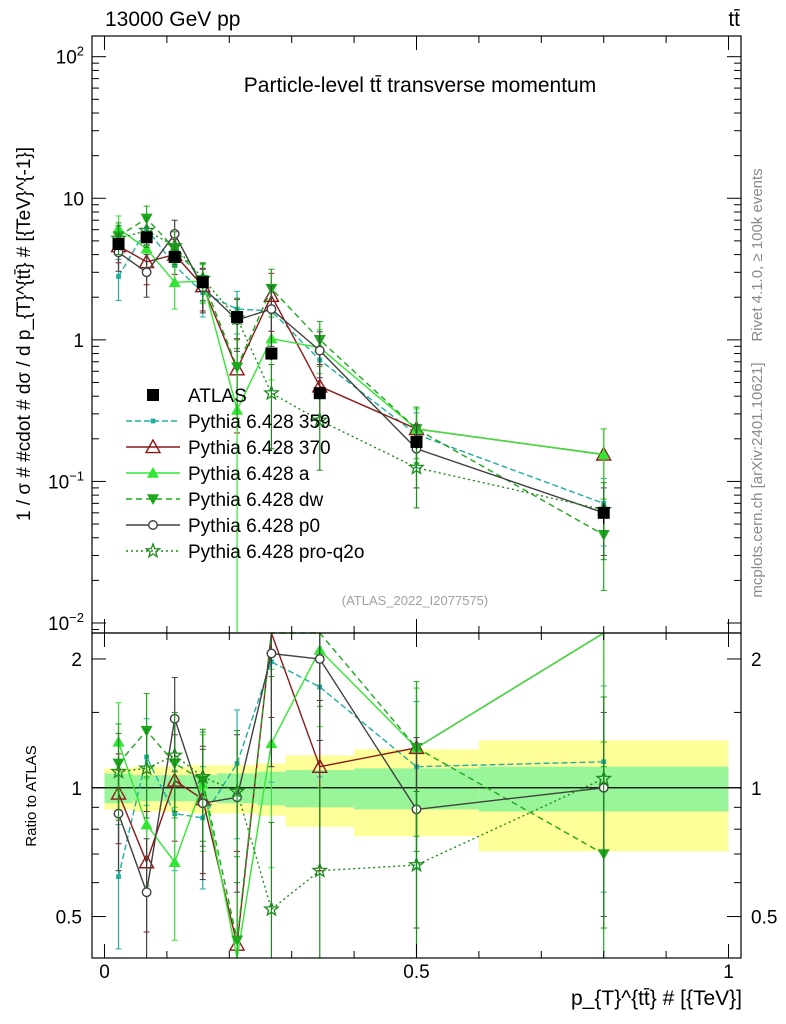  What do you see at coordinates (70, 56) in the screenshot?
I see `y-tick-label: 10²` at bounding box center [70, 56].